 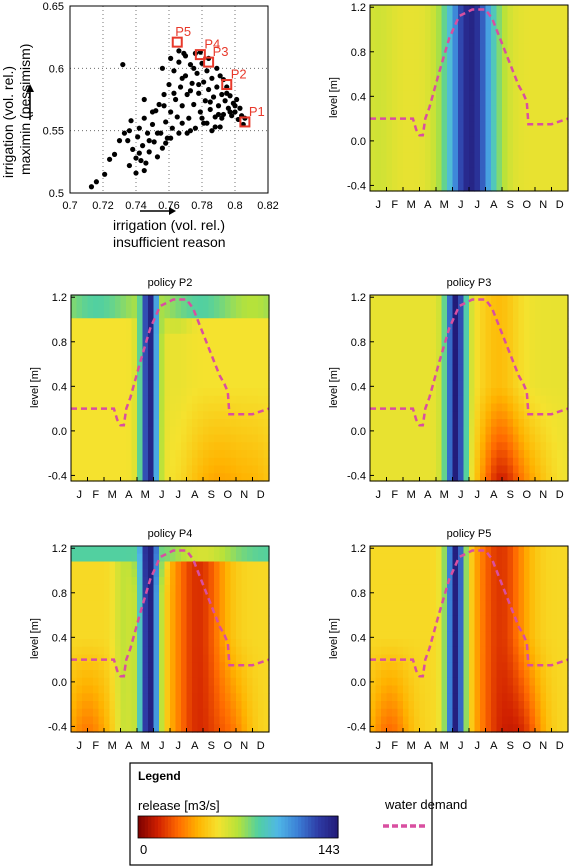 I want to click on data-point, so click(x=218, y=114).